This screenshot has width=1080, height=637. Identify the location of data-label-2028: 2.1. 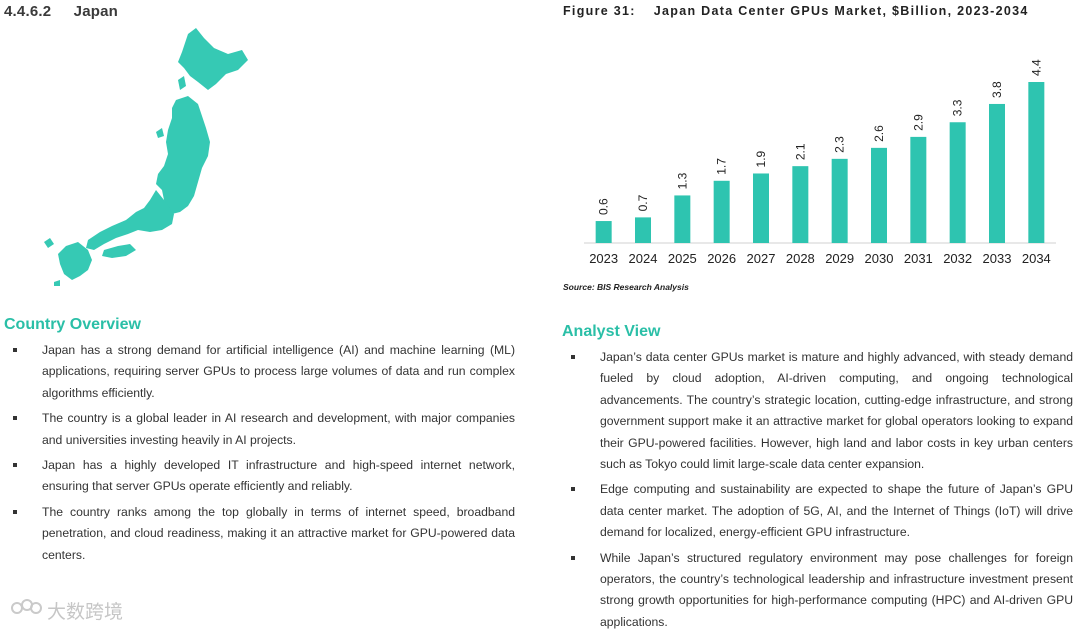
(800, 151).